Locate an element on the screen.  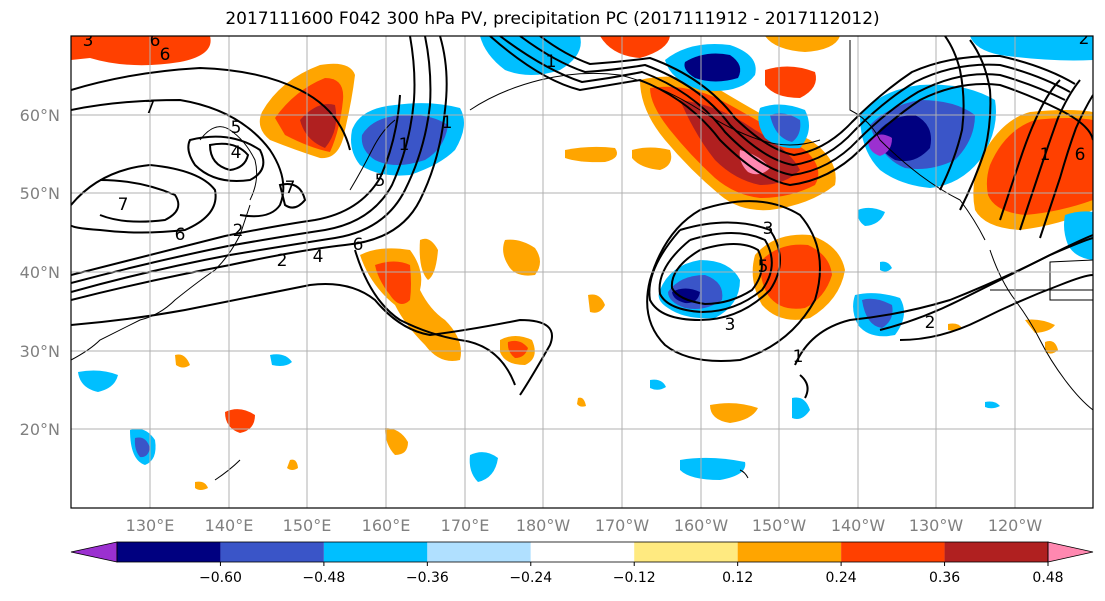
lon-label: 120°W is located at coordinates (1015, 525).